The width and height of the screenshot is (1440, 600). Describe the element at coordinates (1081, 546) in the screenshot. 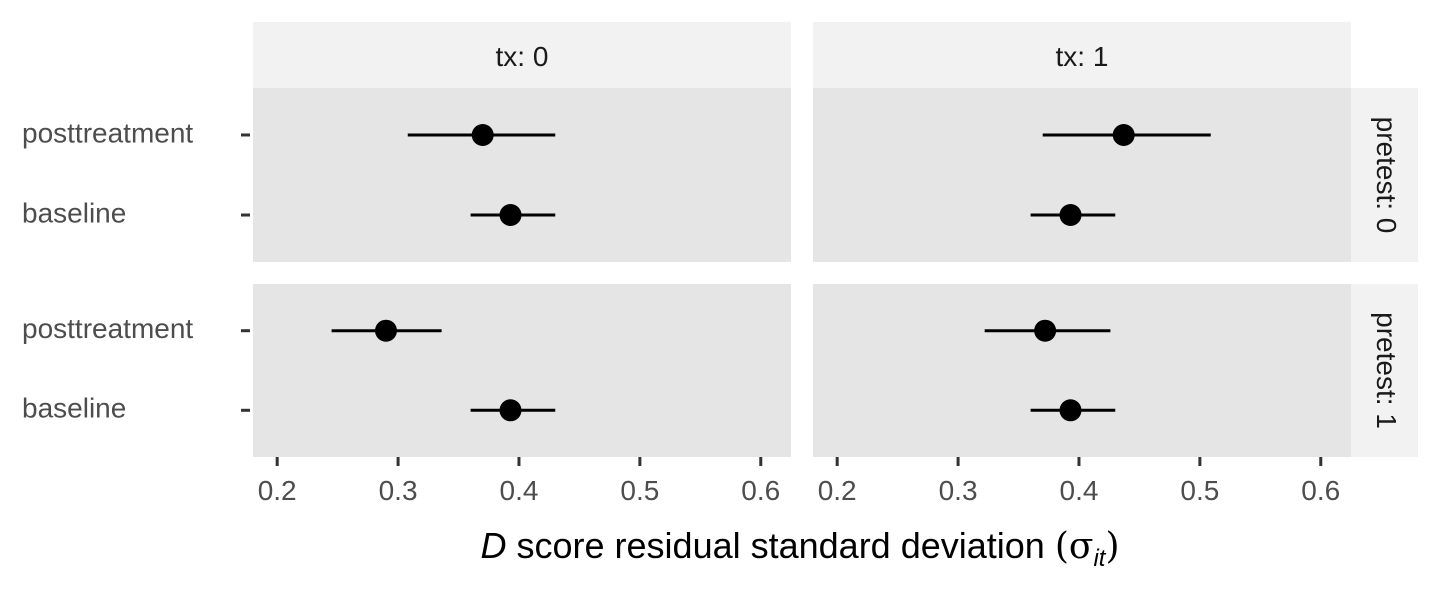

I see `x-axis-title-symbol: σ` at that location.